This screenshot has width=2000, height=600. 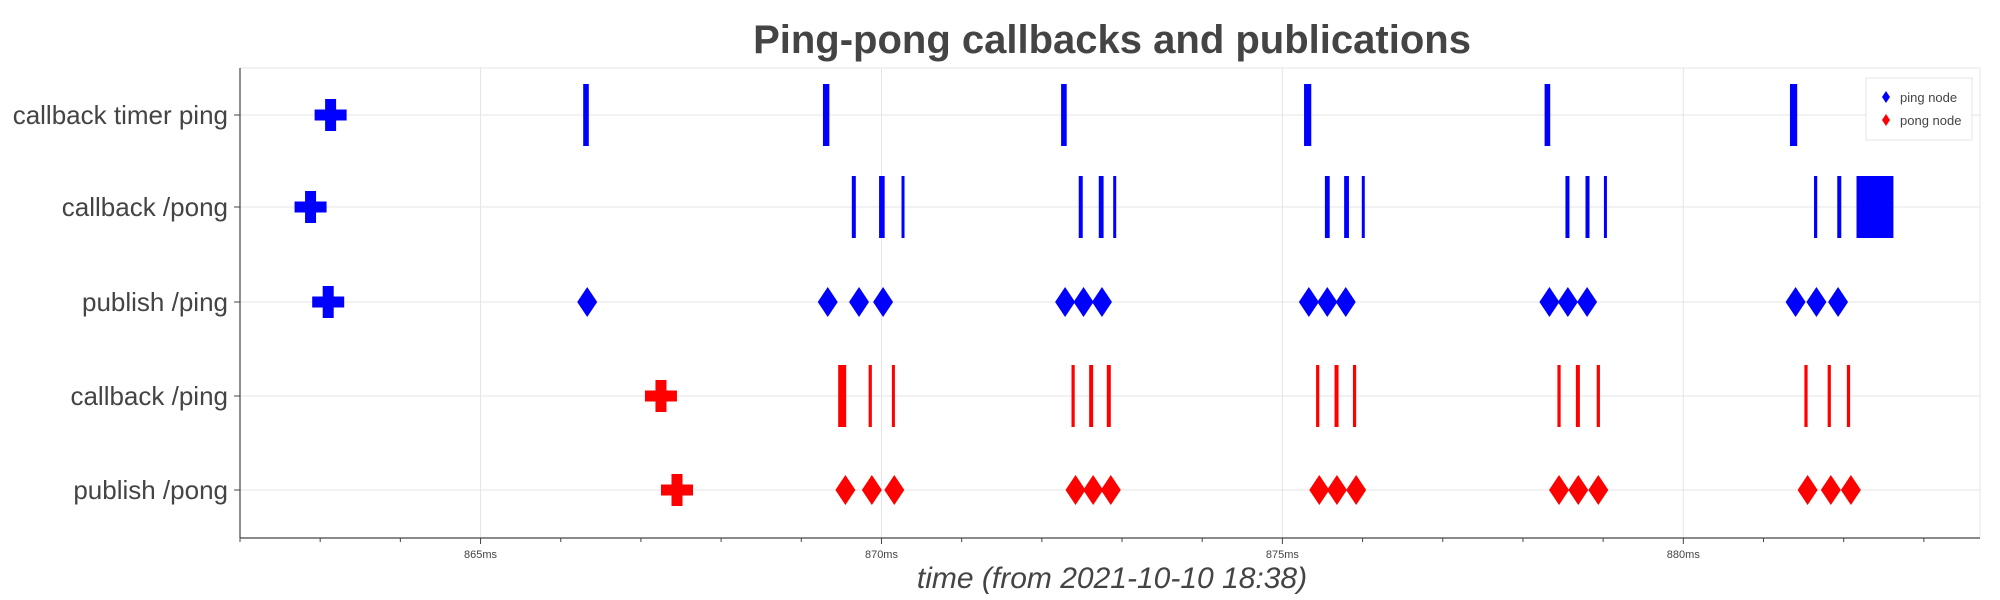 I want to click on legend: ping node pong node, so click(x=1919, y=109).